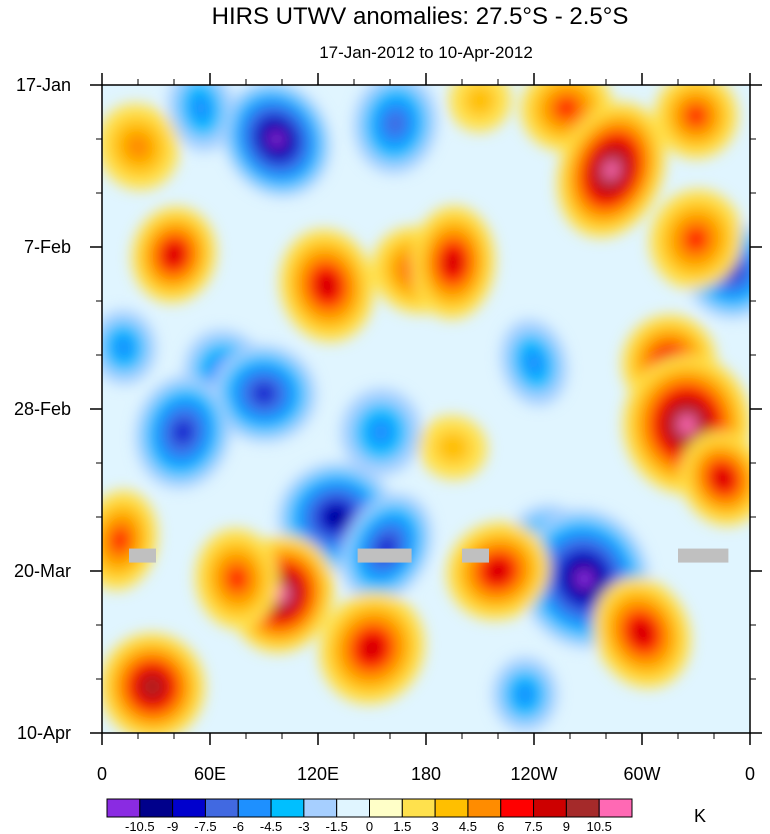  What do you see at coordinates (700, 816) in the screenshot?
I see `colorbar-units: K` at bounding box center [700, 816].